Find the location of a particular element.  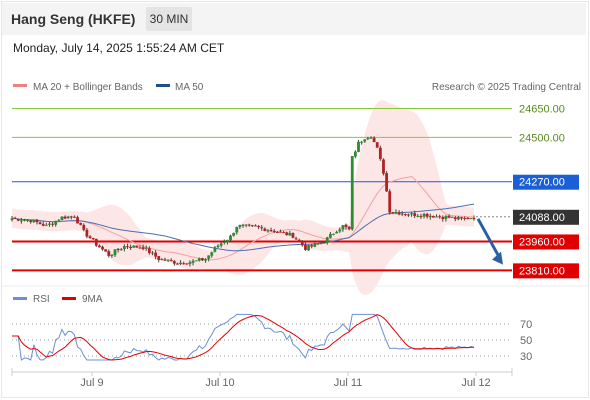

rsi-ma-line is located at coordinates (243, 337).